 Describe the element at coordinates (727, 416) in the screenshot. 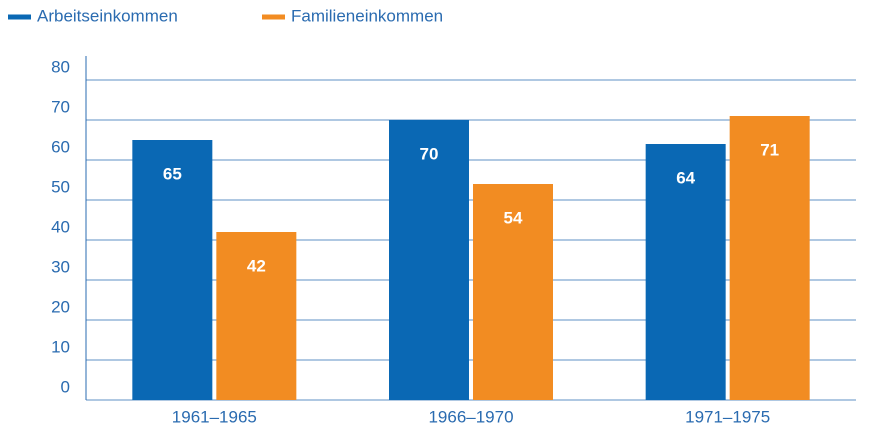

I see `x-tick-label: 1971–1975` at that location.